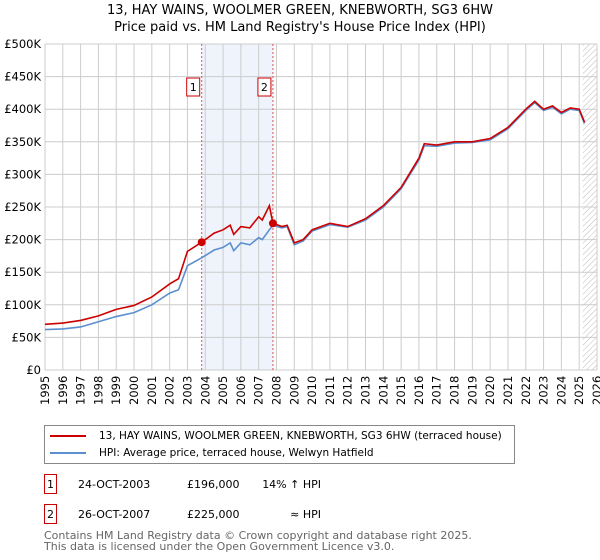 The height and width of the screenshot is (560, 600). I want to click on x-tick-label: 1995, so click(45, 390).